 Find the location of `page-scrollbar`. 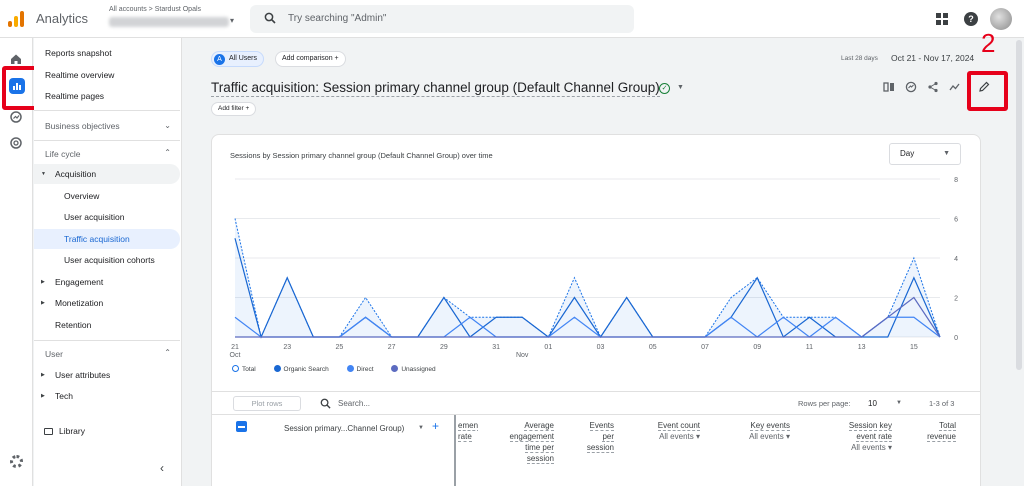

page-scrollbar is located at coordinates (1019, 262).